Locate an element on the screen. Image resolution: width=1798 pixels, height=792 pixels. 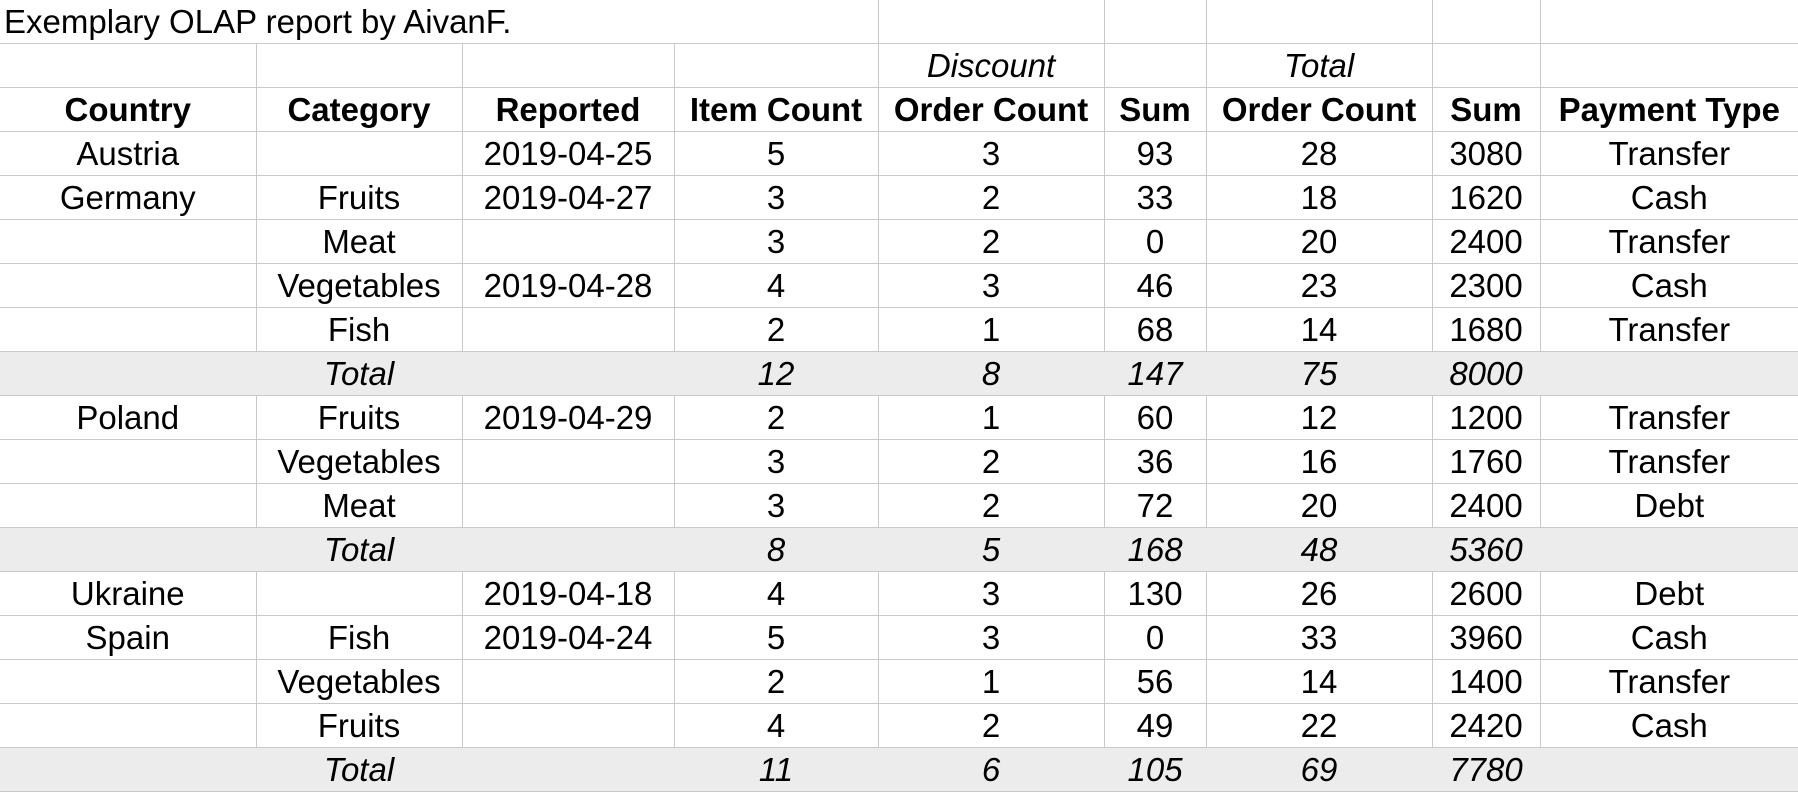
item-count-cell: 12 is located at coordinates (776, 373).